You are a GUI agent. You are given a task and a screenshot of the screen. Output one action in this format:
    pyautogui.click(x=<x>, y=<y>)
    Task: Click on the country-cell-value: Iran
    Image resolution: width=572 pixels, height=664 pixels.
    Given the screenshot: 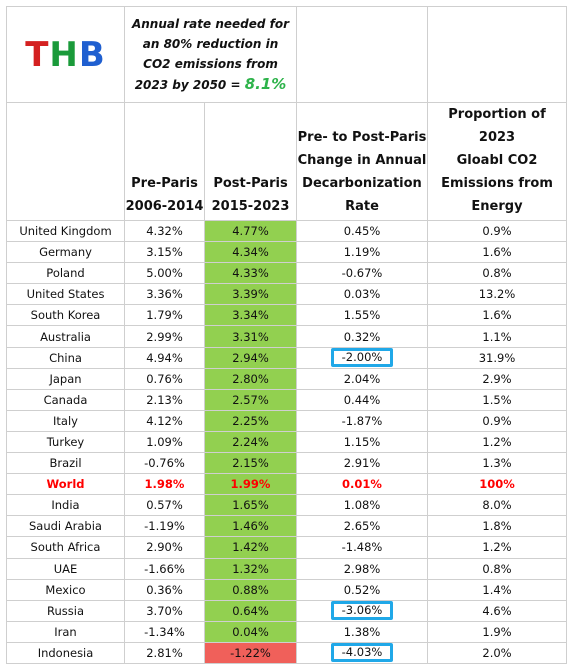 What is the action you would take?
    pyautogui.click(x=65, y=631)
    